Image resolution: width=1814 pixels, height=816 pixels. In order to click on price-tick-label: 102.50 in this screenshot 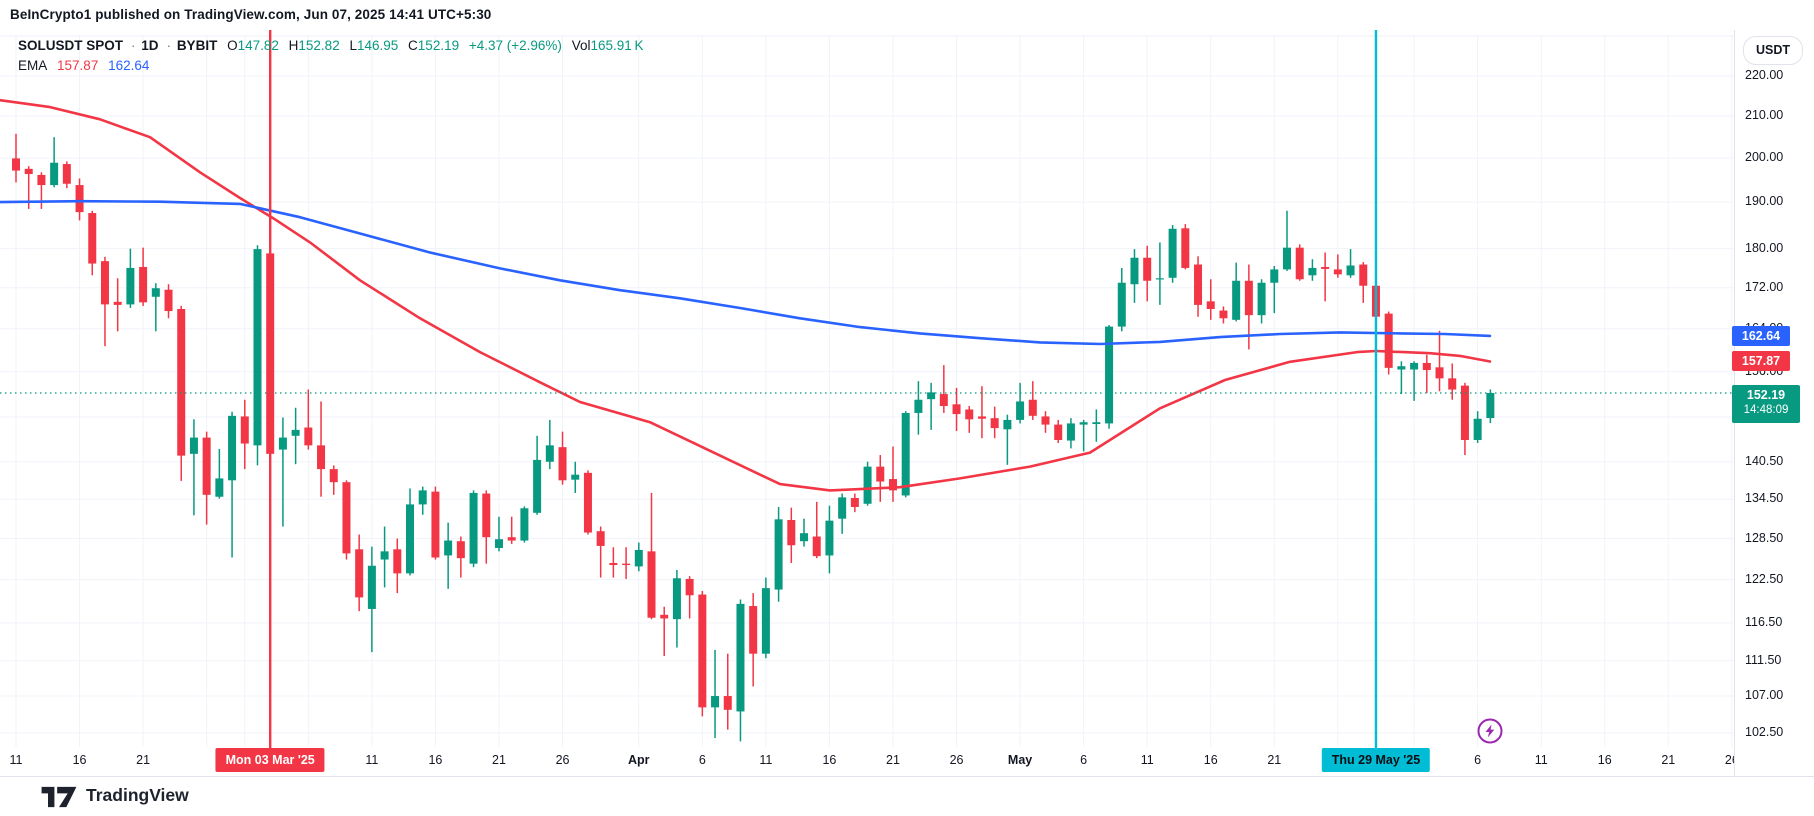, I will do `click(1764, 732)`.